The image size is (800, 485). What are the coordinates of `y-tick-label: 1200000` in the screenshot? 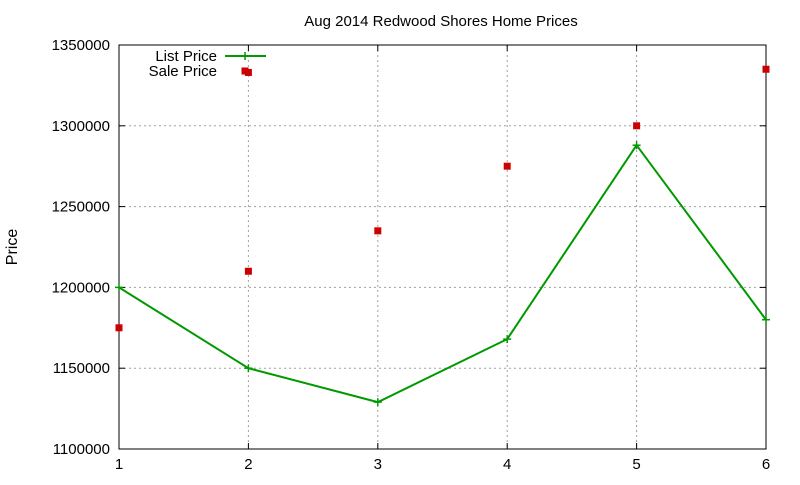 It's located at (81, 287).